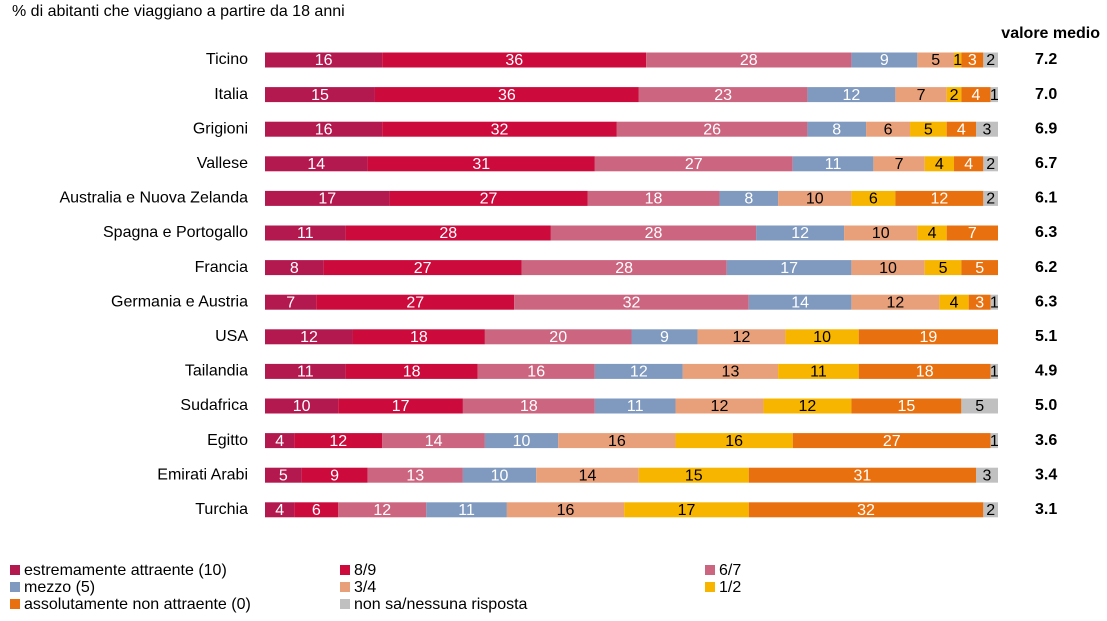 The width and height of the screenshot is (1107, 621). I want to click on category-label: Vallese, so click(222, 163).